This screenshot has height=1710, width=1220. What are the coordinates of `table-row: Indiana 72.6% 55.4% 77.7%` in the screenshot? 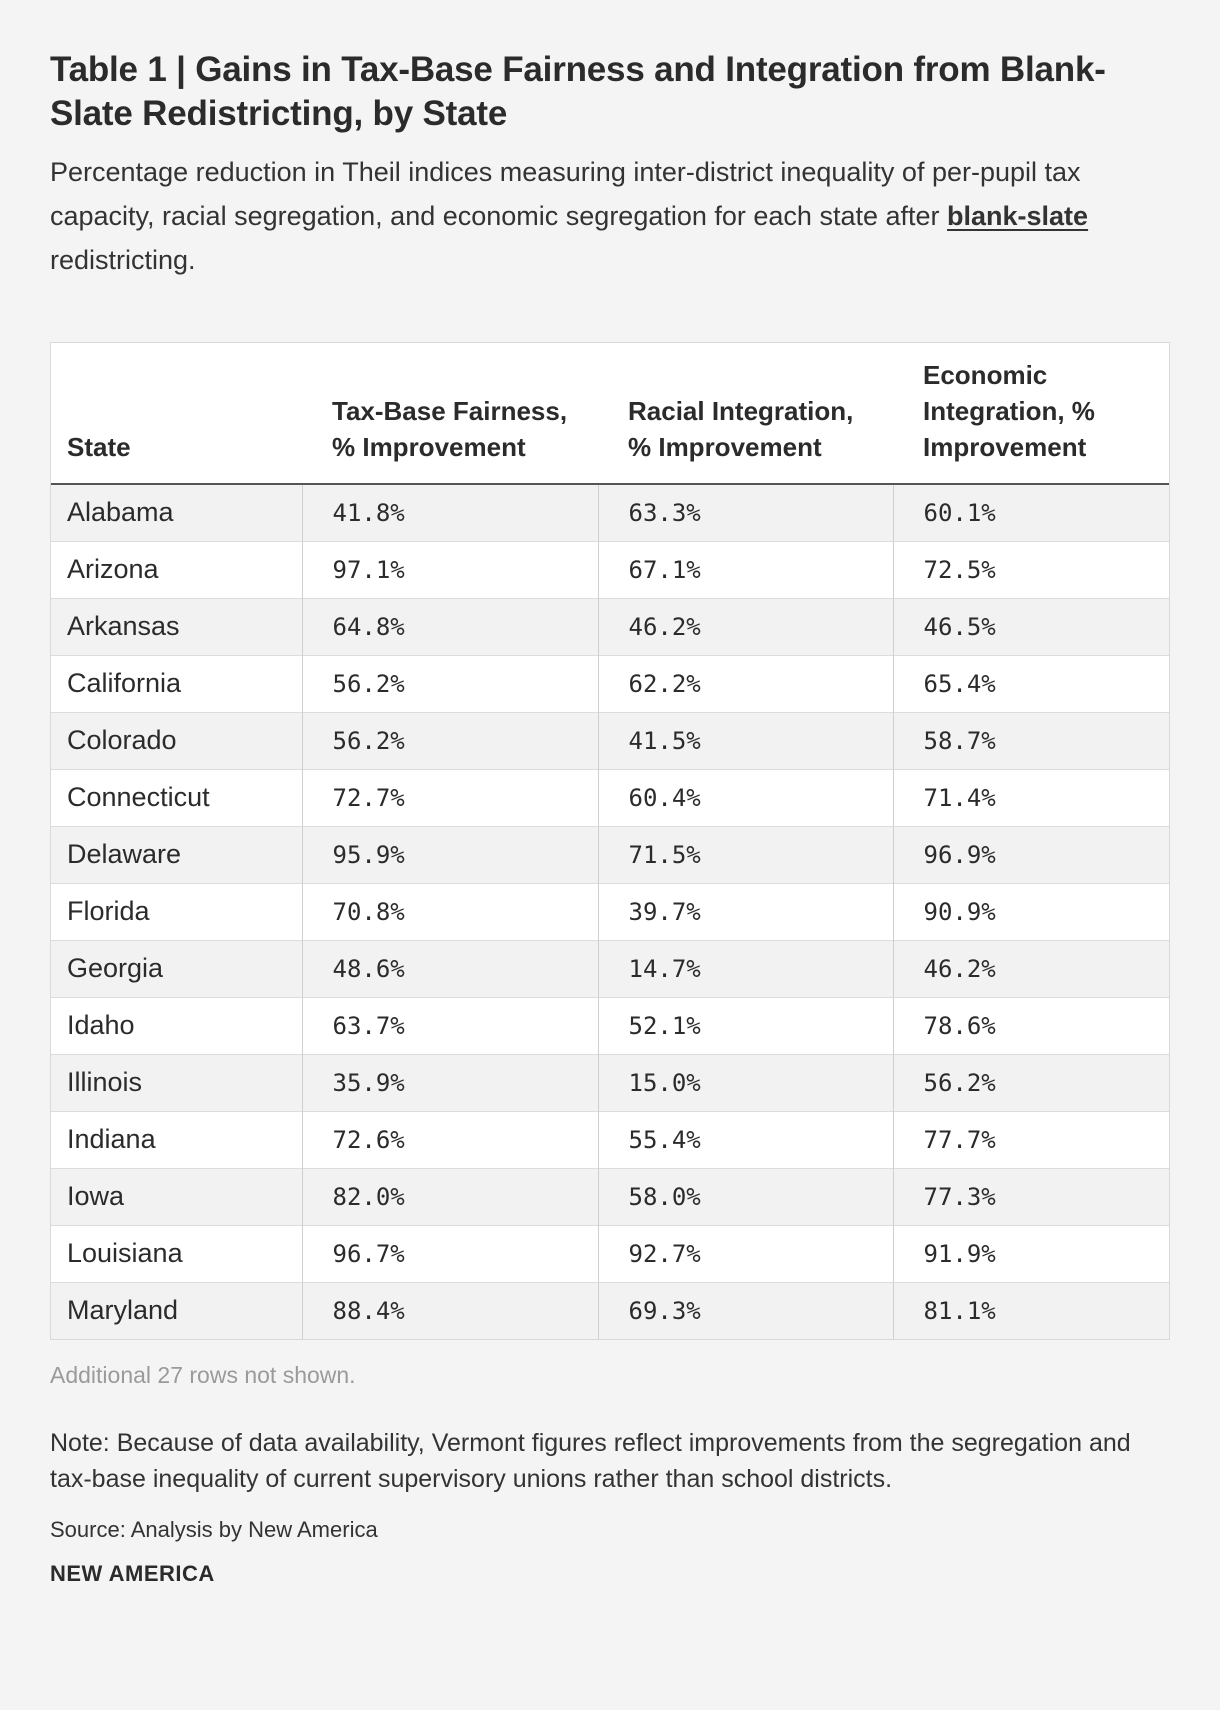 It's located at (610, 1139).